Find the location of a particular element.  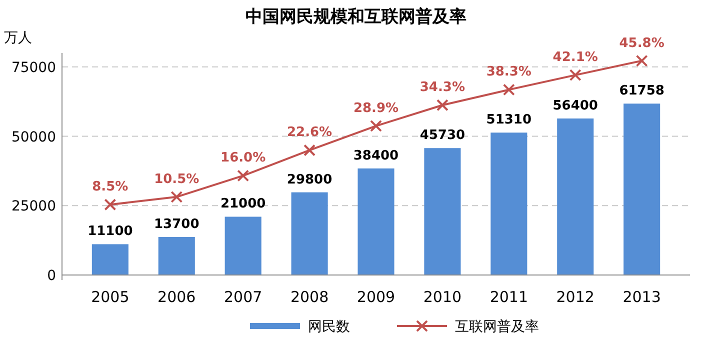

x-tick-label: 2007 is located at coordinates (243, 297).